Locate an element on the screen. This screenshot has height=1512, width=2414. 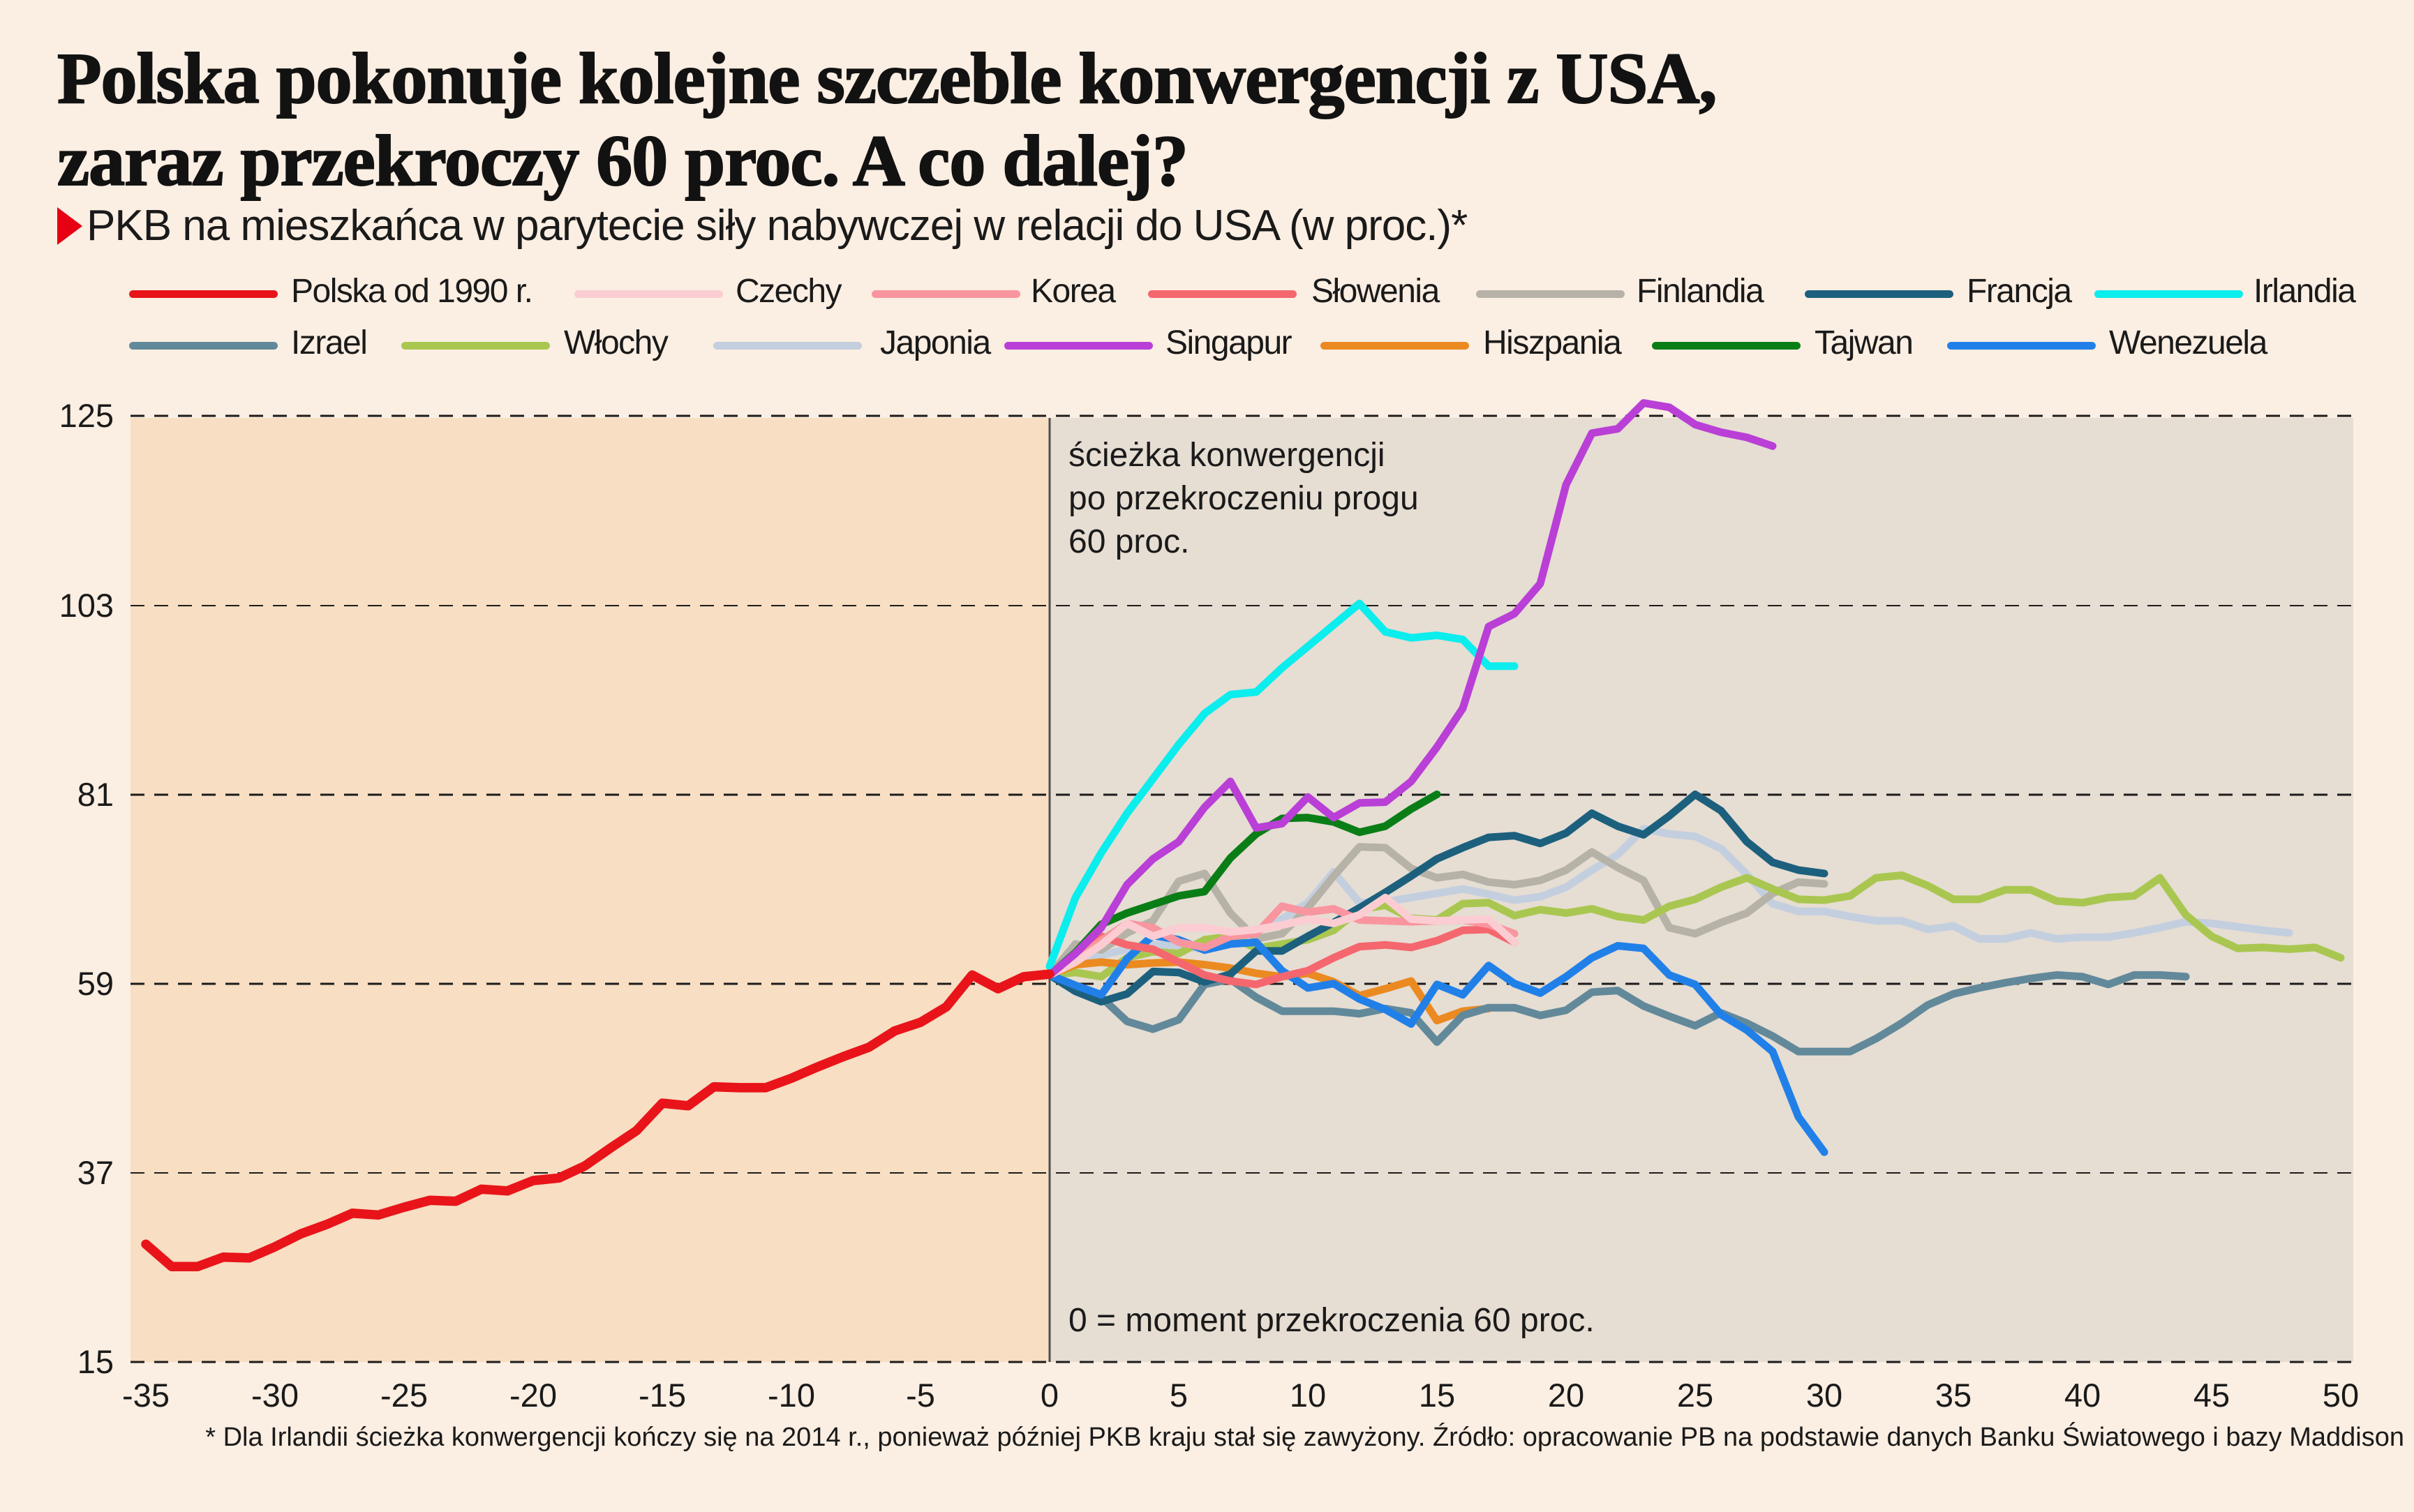
svg-text: -15 is located at coordinates (663, 1395).